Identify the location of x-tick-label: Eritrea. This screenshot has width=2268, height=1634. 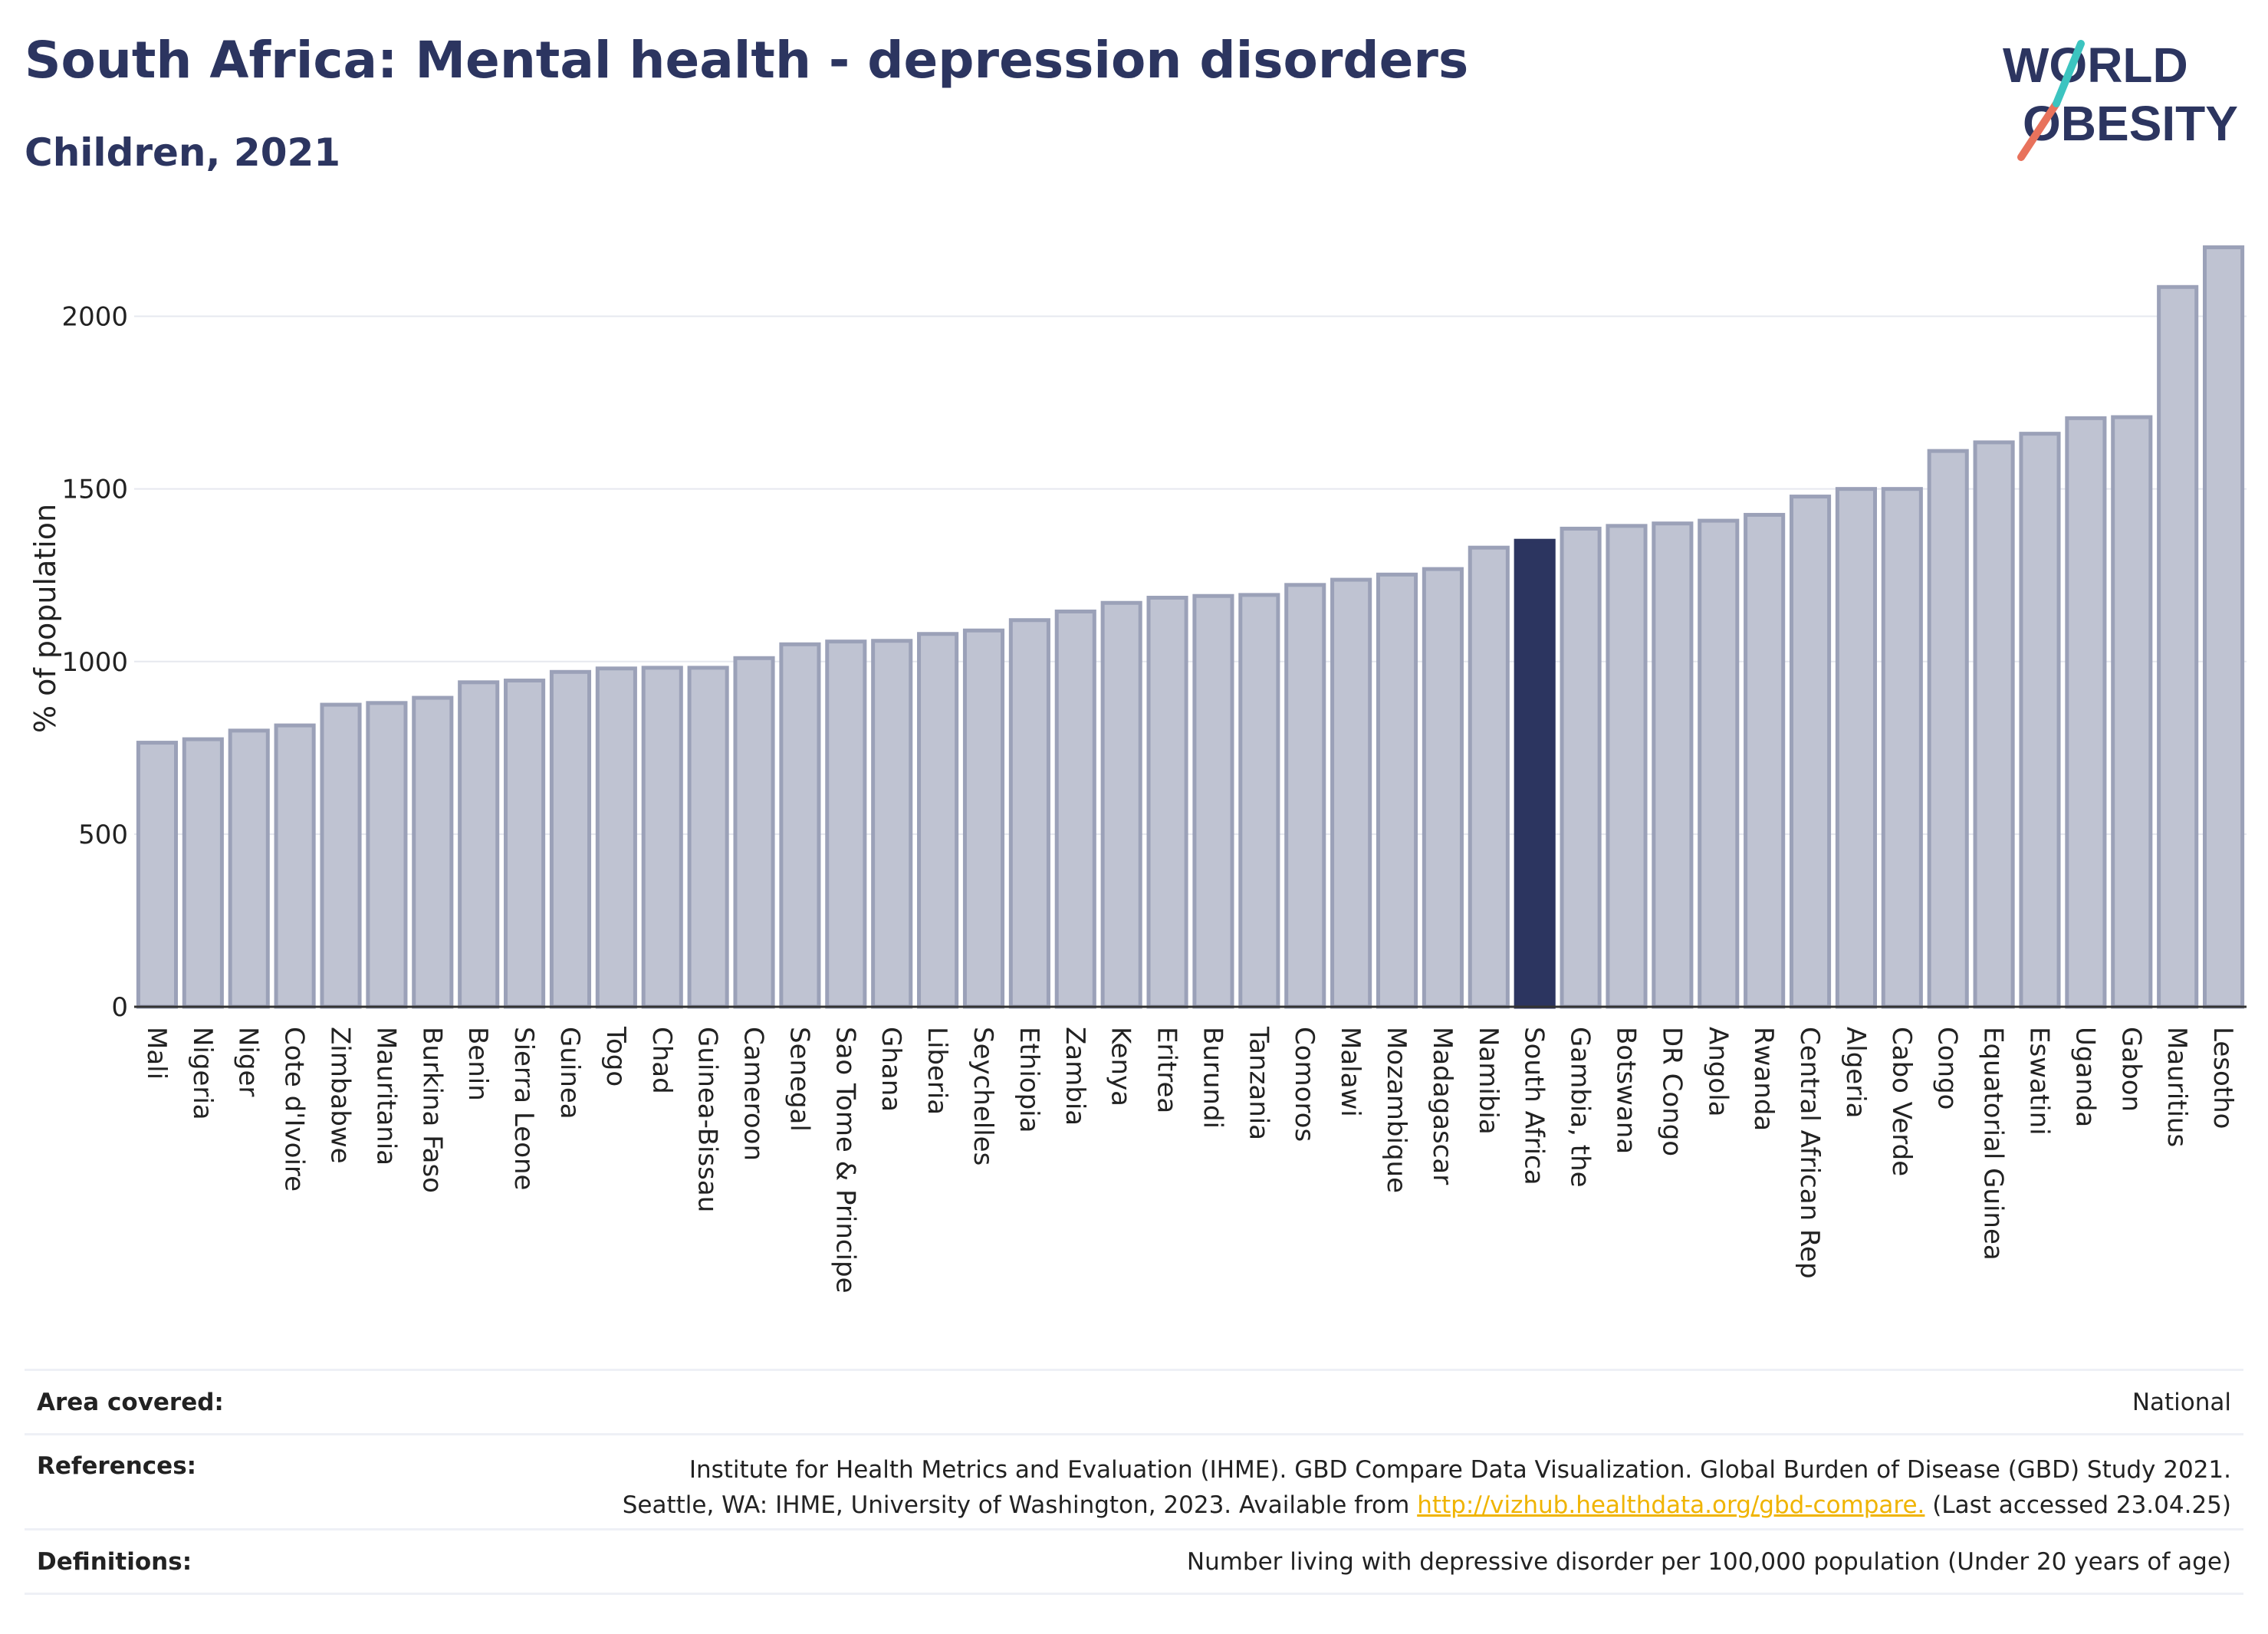
(1167, 1070).